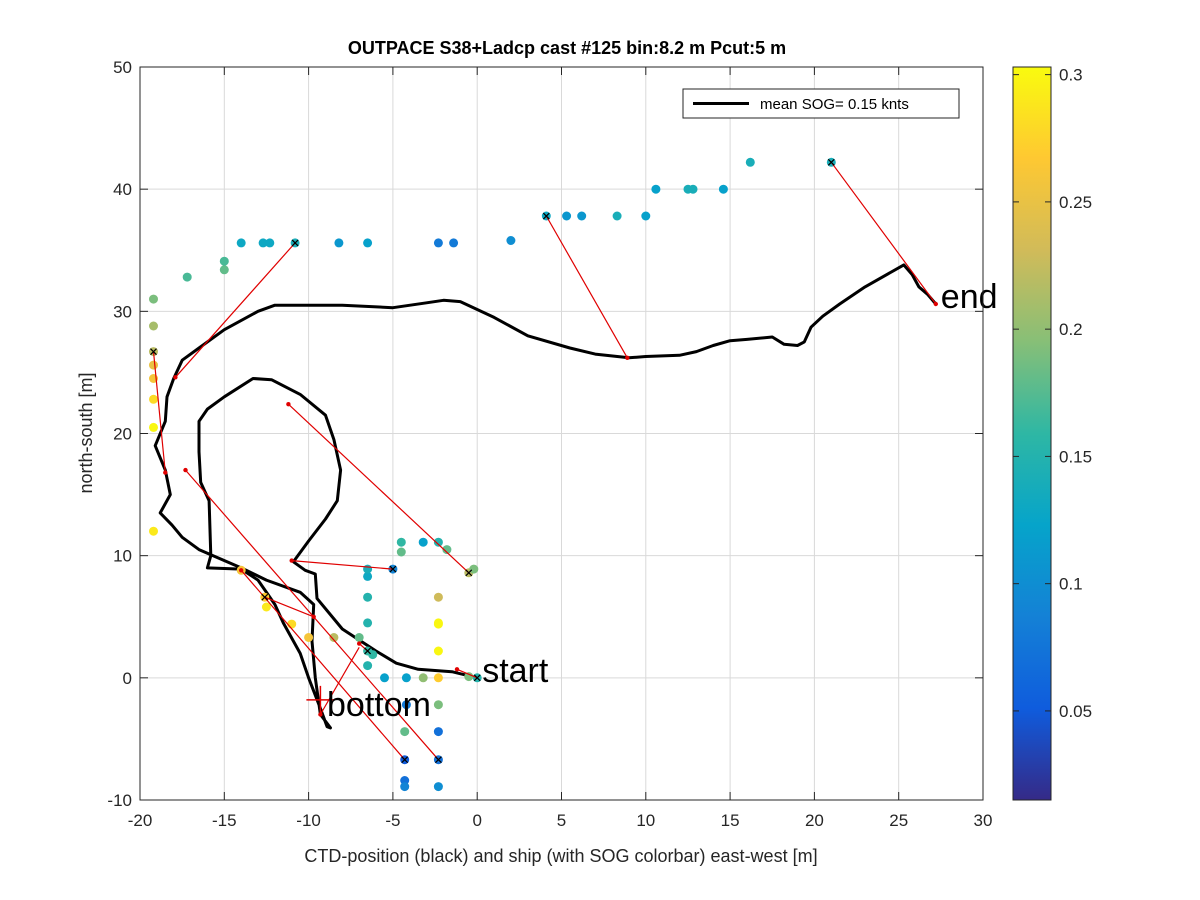 The image size is (1200, 900). What do you see at coordinates (86, 432) in the screenshot?
I see `y-axis-title: north-south [m]` at bounding box center [86, 432].